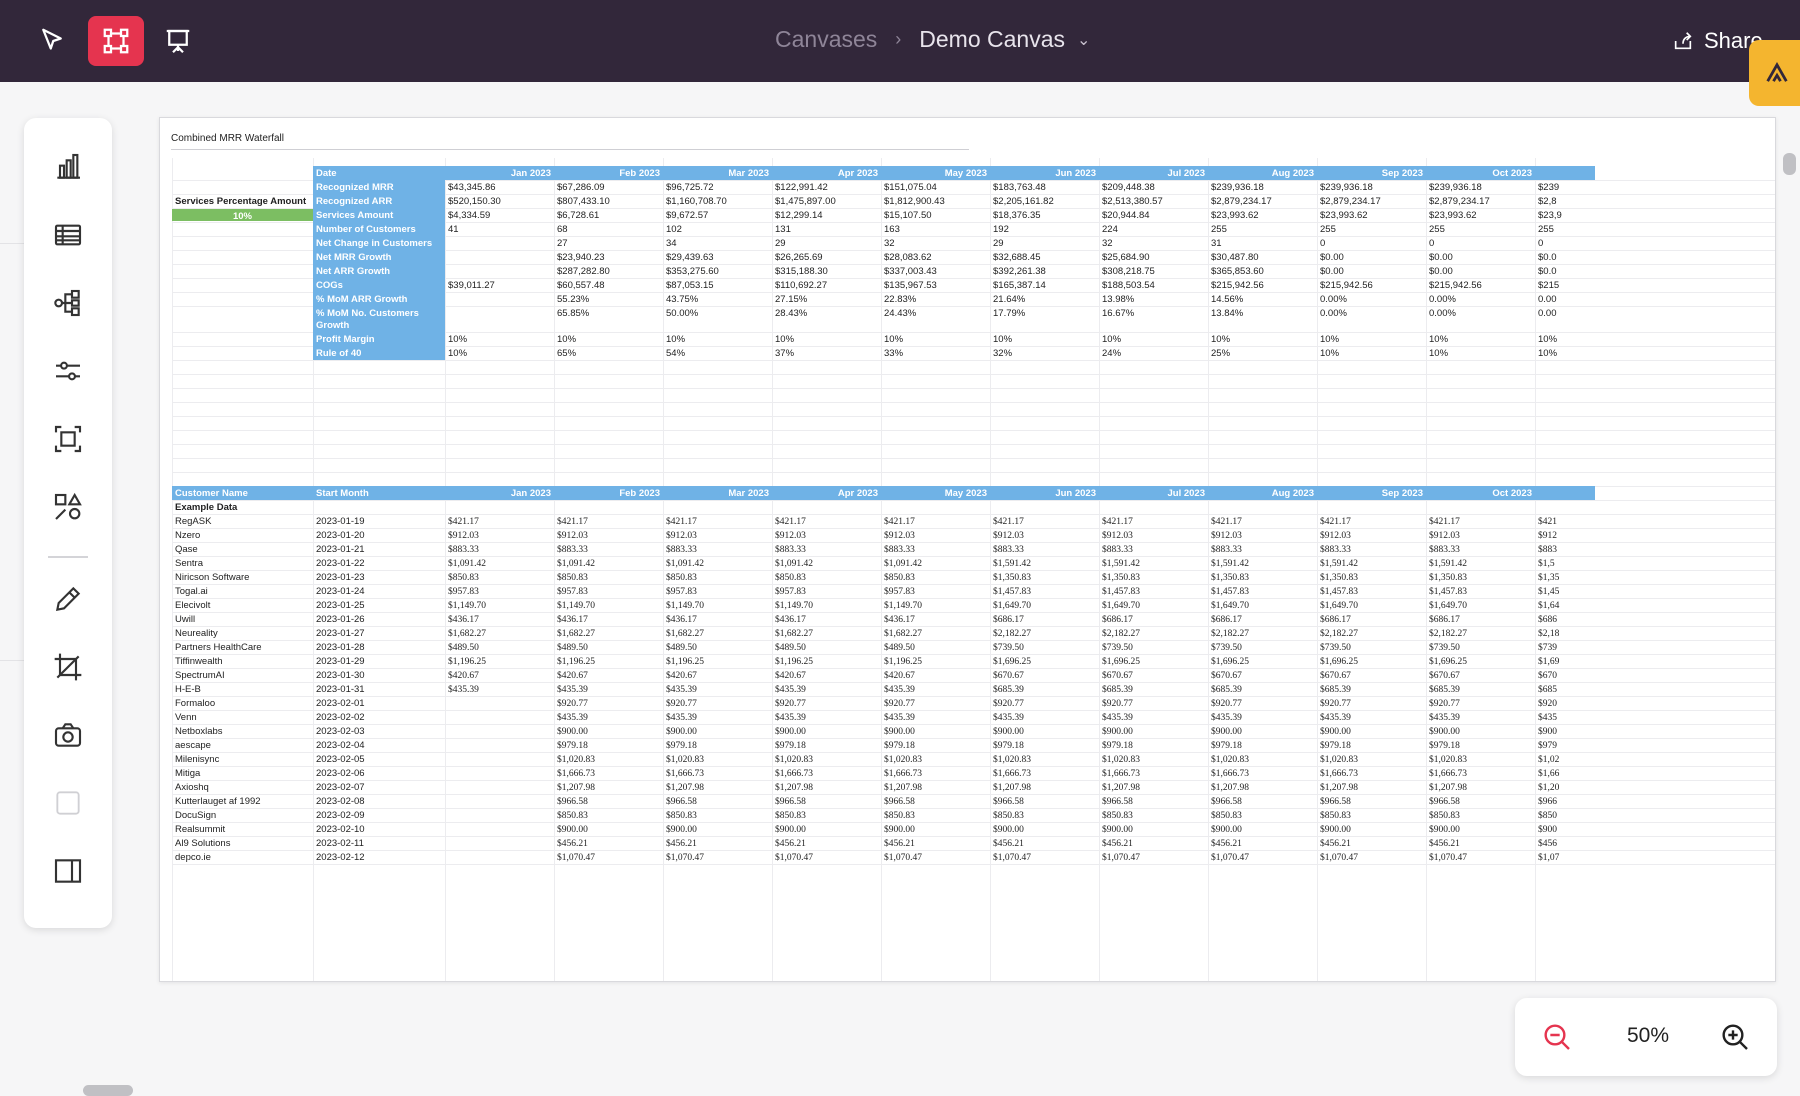  I want to click on table-cell: Apr 2023, so click(826, 493).